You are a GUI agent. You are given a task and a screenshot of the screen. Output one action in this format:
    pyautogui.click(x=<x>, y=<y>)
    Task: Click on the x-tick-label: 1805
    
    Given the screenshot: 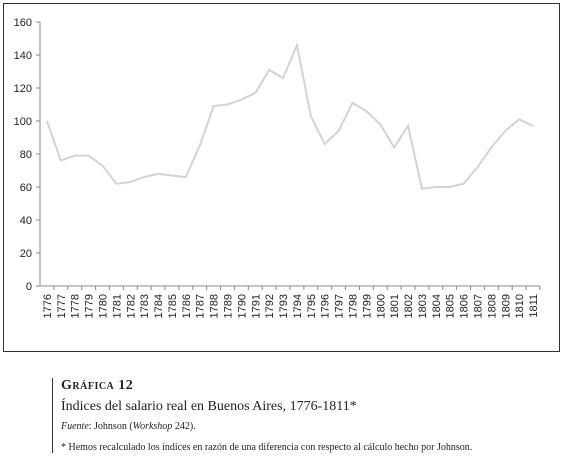 What is the action you would take?
    pyautogui.click(x=451, y=306)
    